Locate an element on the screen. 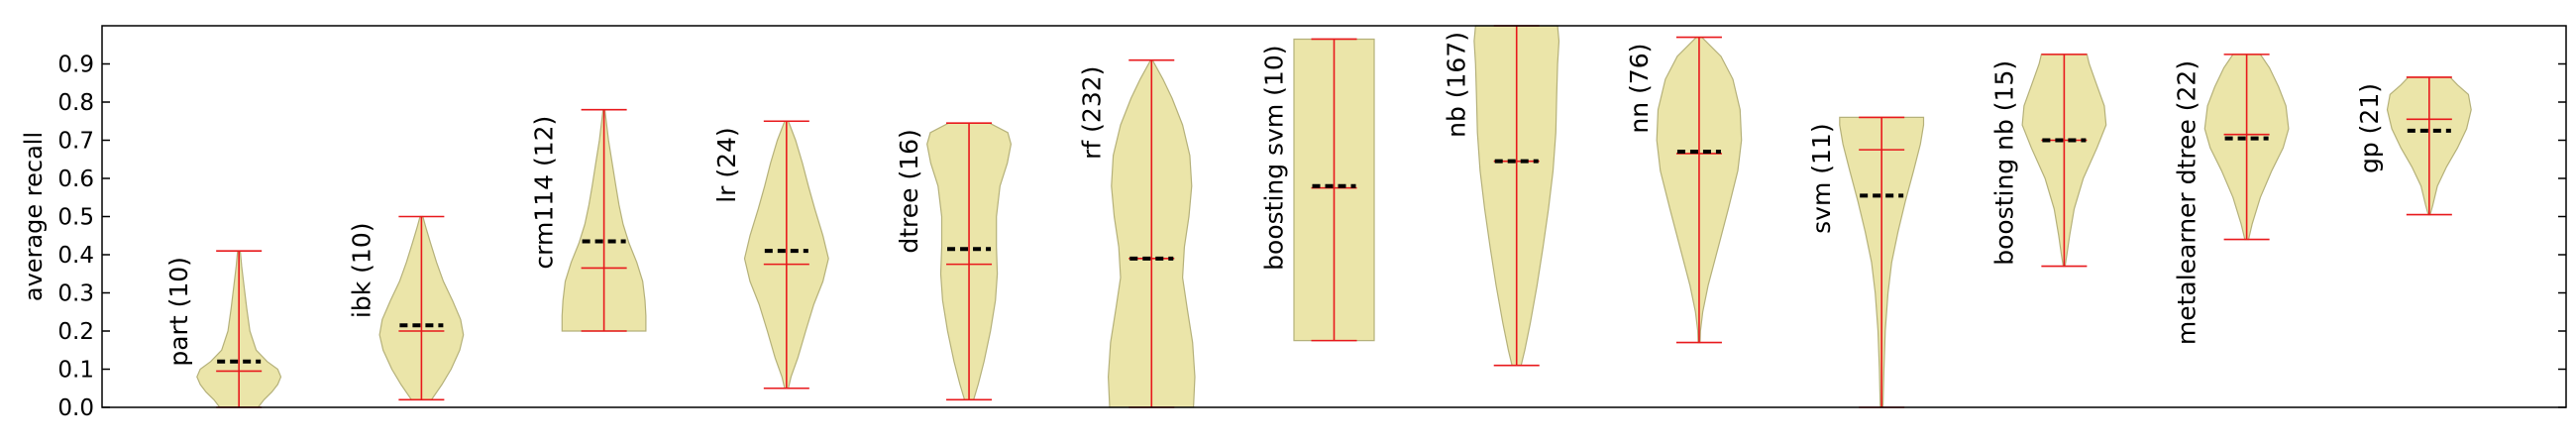 Image resolution: width=2576 pixels, height=446 pixels. category-label: gp (21) is located at coordinates (2369, 128).